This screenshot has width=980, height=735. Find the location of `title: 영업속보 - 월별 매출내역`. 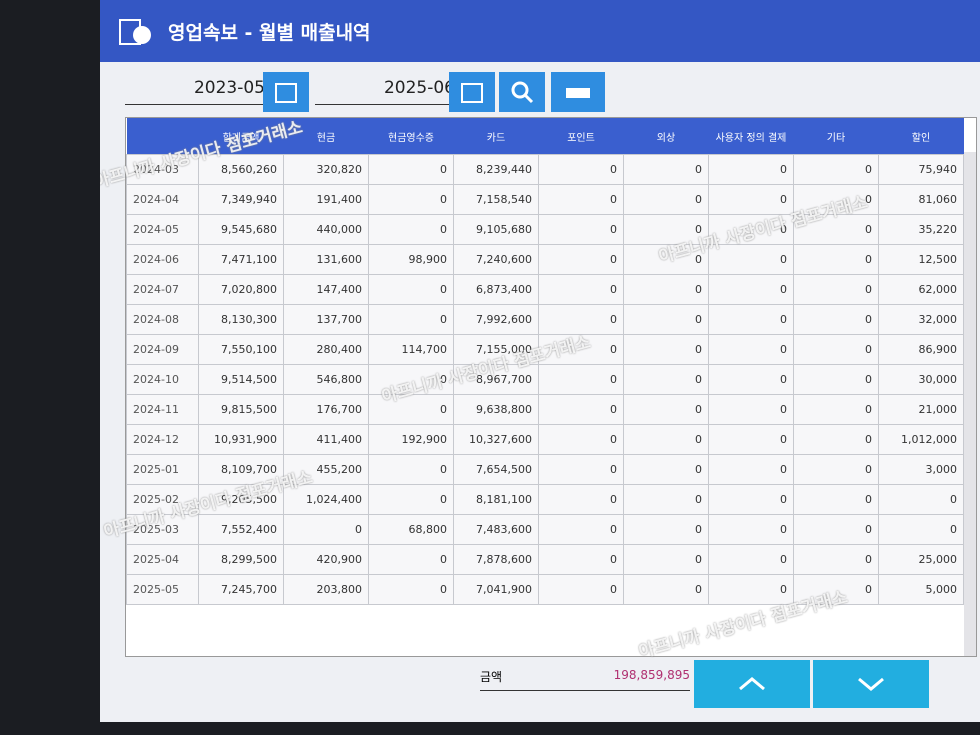

title: 영업속보 - 월별 매출내역 is located at coordinates (269, 32).